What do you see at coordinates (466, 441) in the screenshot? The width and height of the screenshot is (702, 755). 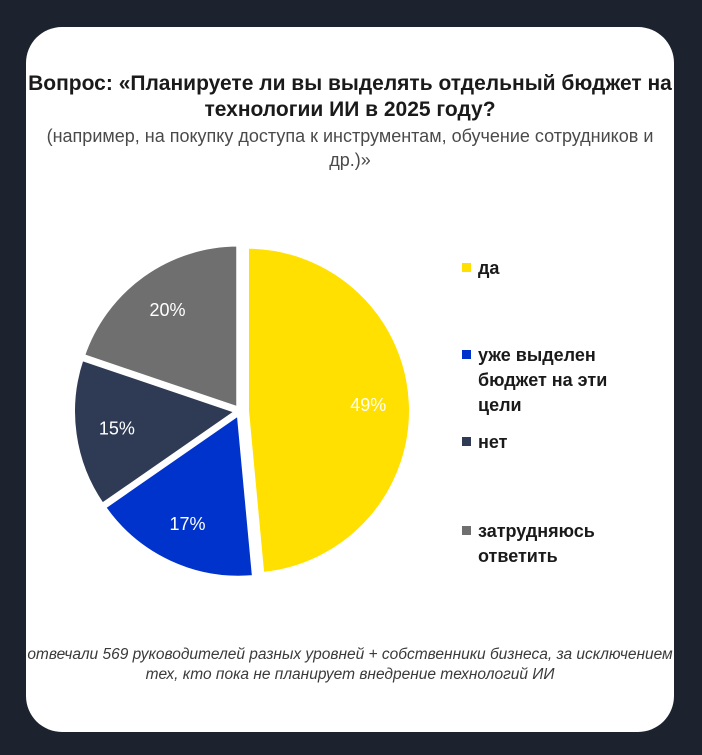 I see `legend-swatch-no` at bounding box center [466, 441].